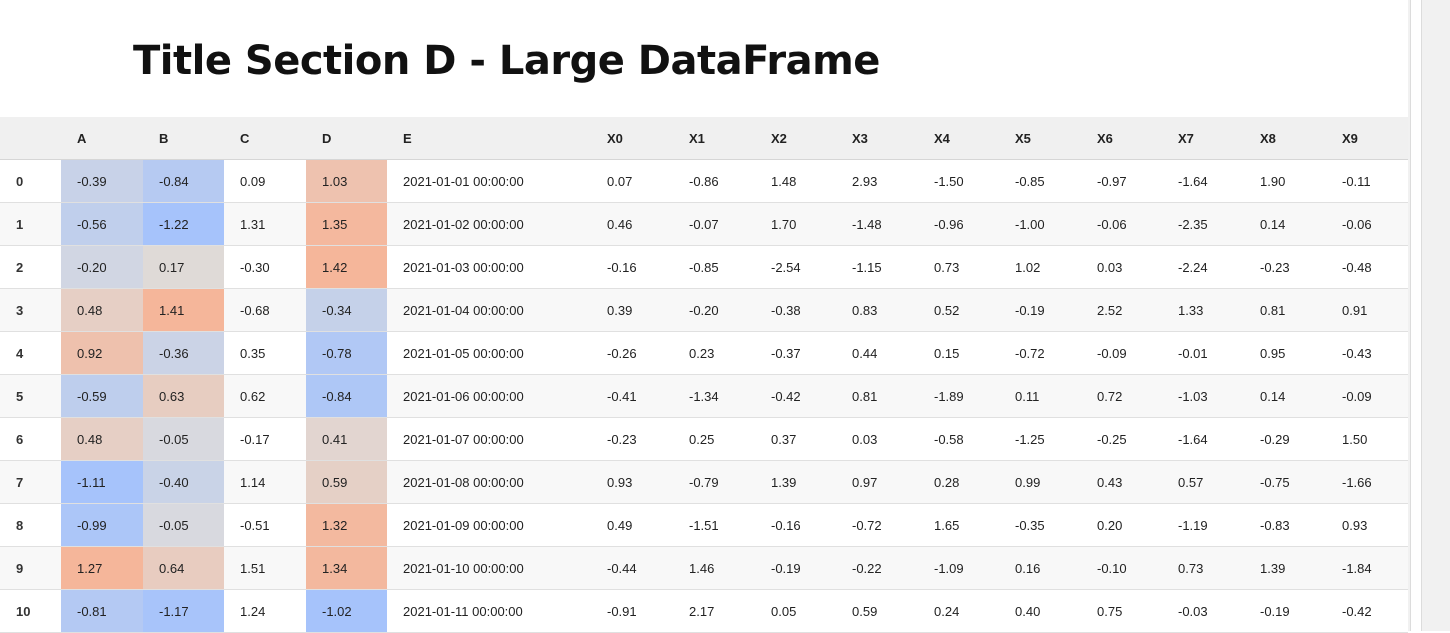 This screenshot has width=1450, height=633. What do you see at coordinates (632, 568) in the screenshot?
I see `cell-x0: -0.44` at bounding box center [632, 568].